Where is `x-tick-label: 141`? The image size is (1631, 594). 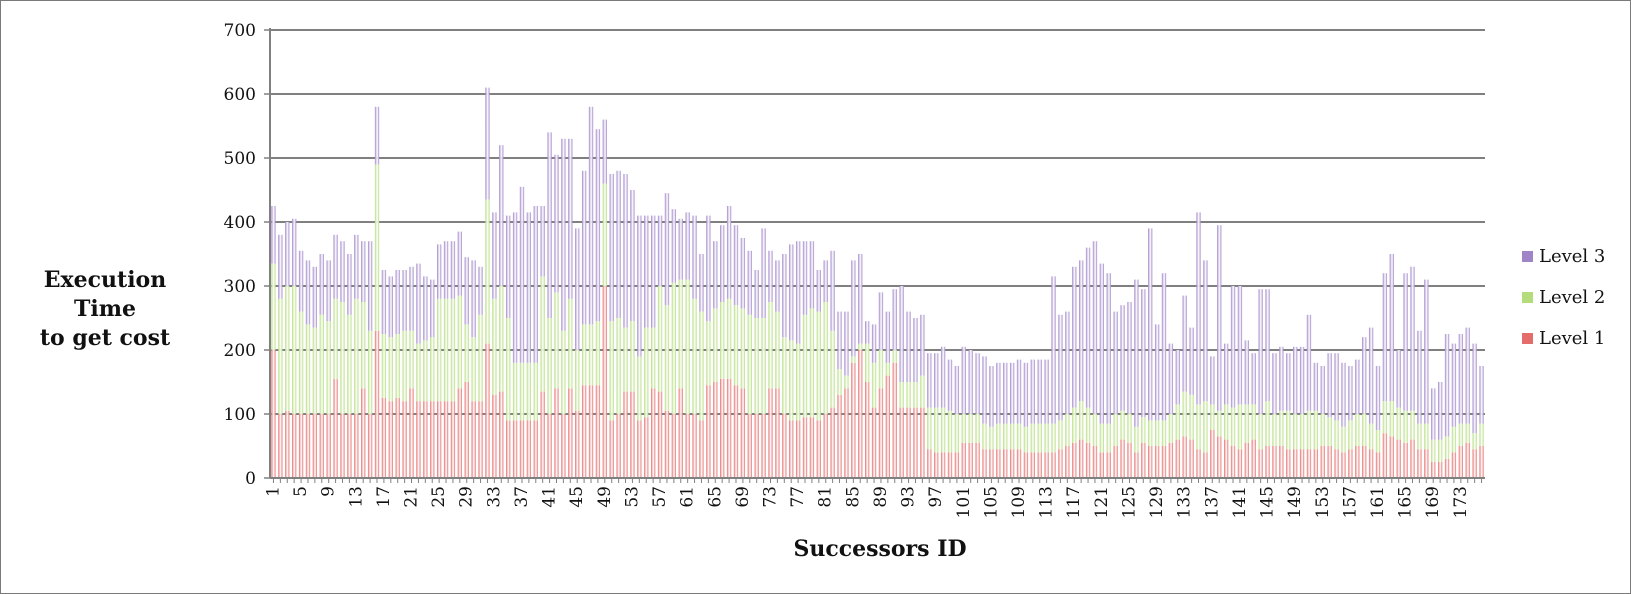 x-tick-label: 141 is located at coordinates (1240, 502).